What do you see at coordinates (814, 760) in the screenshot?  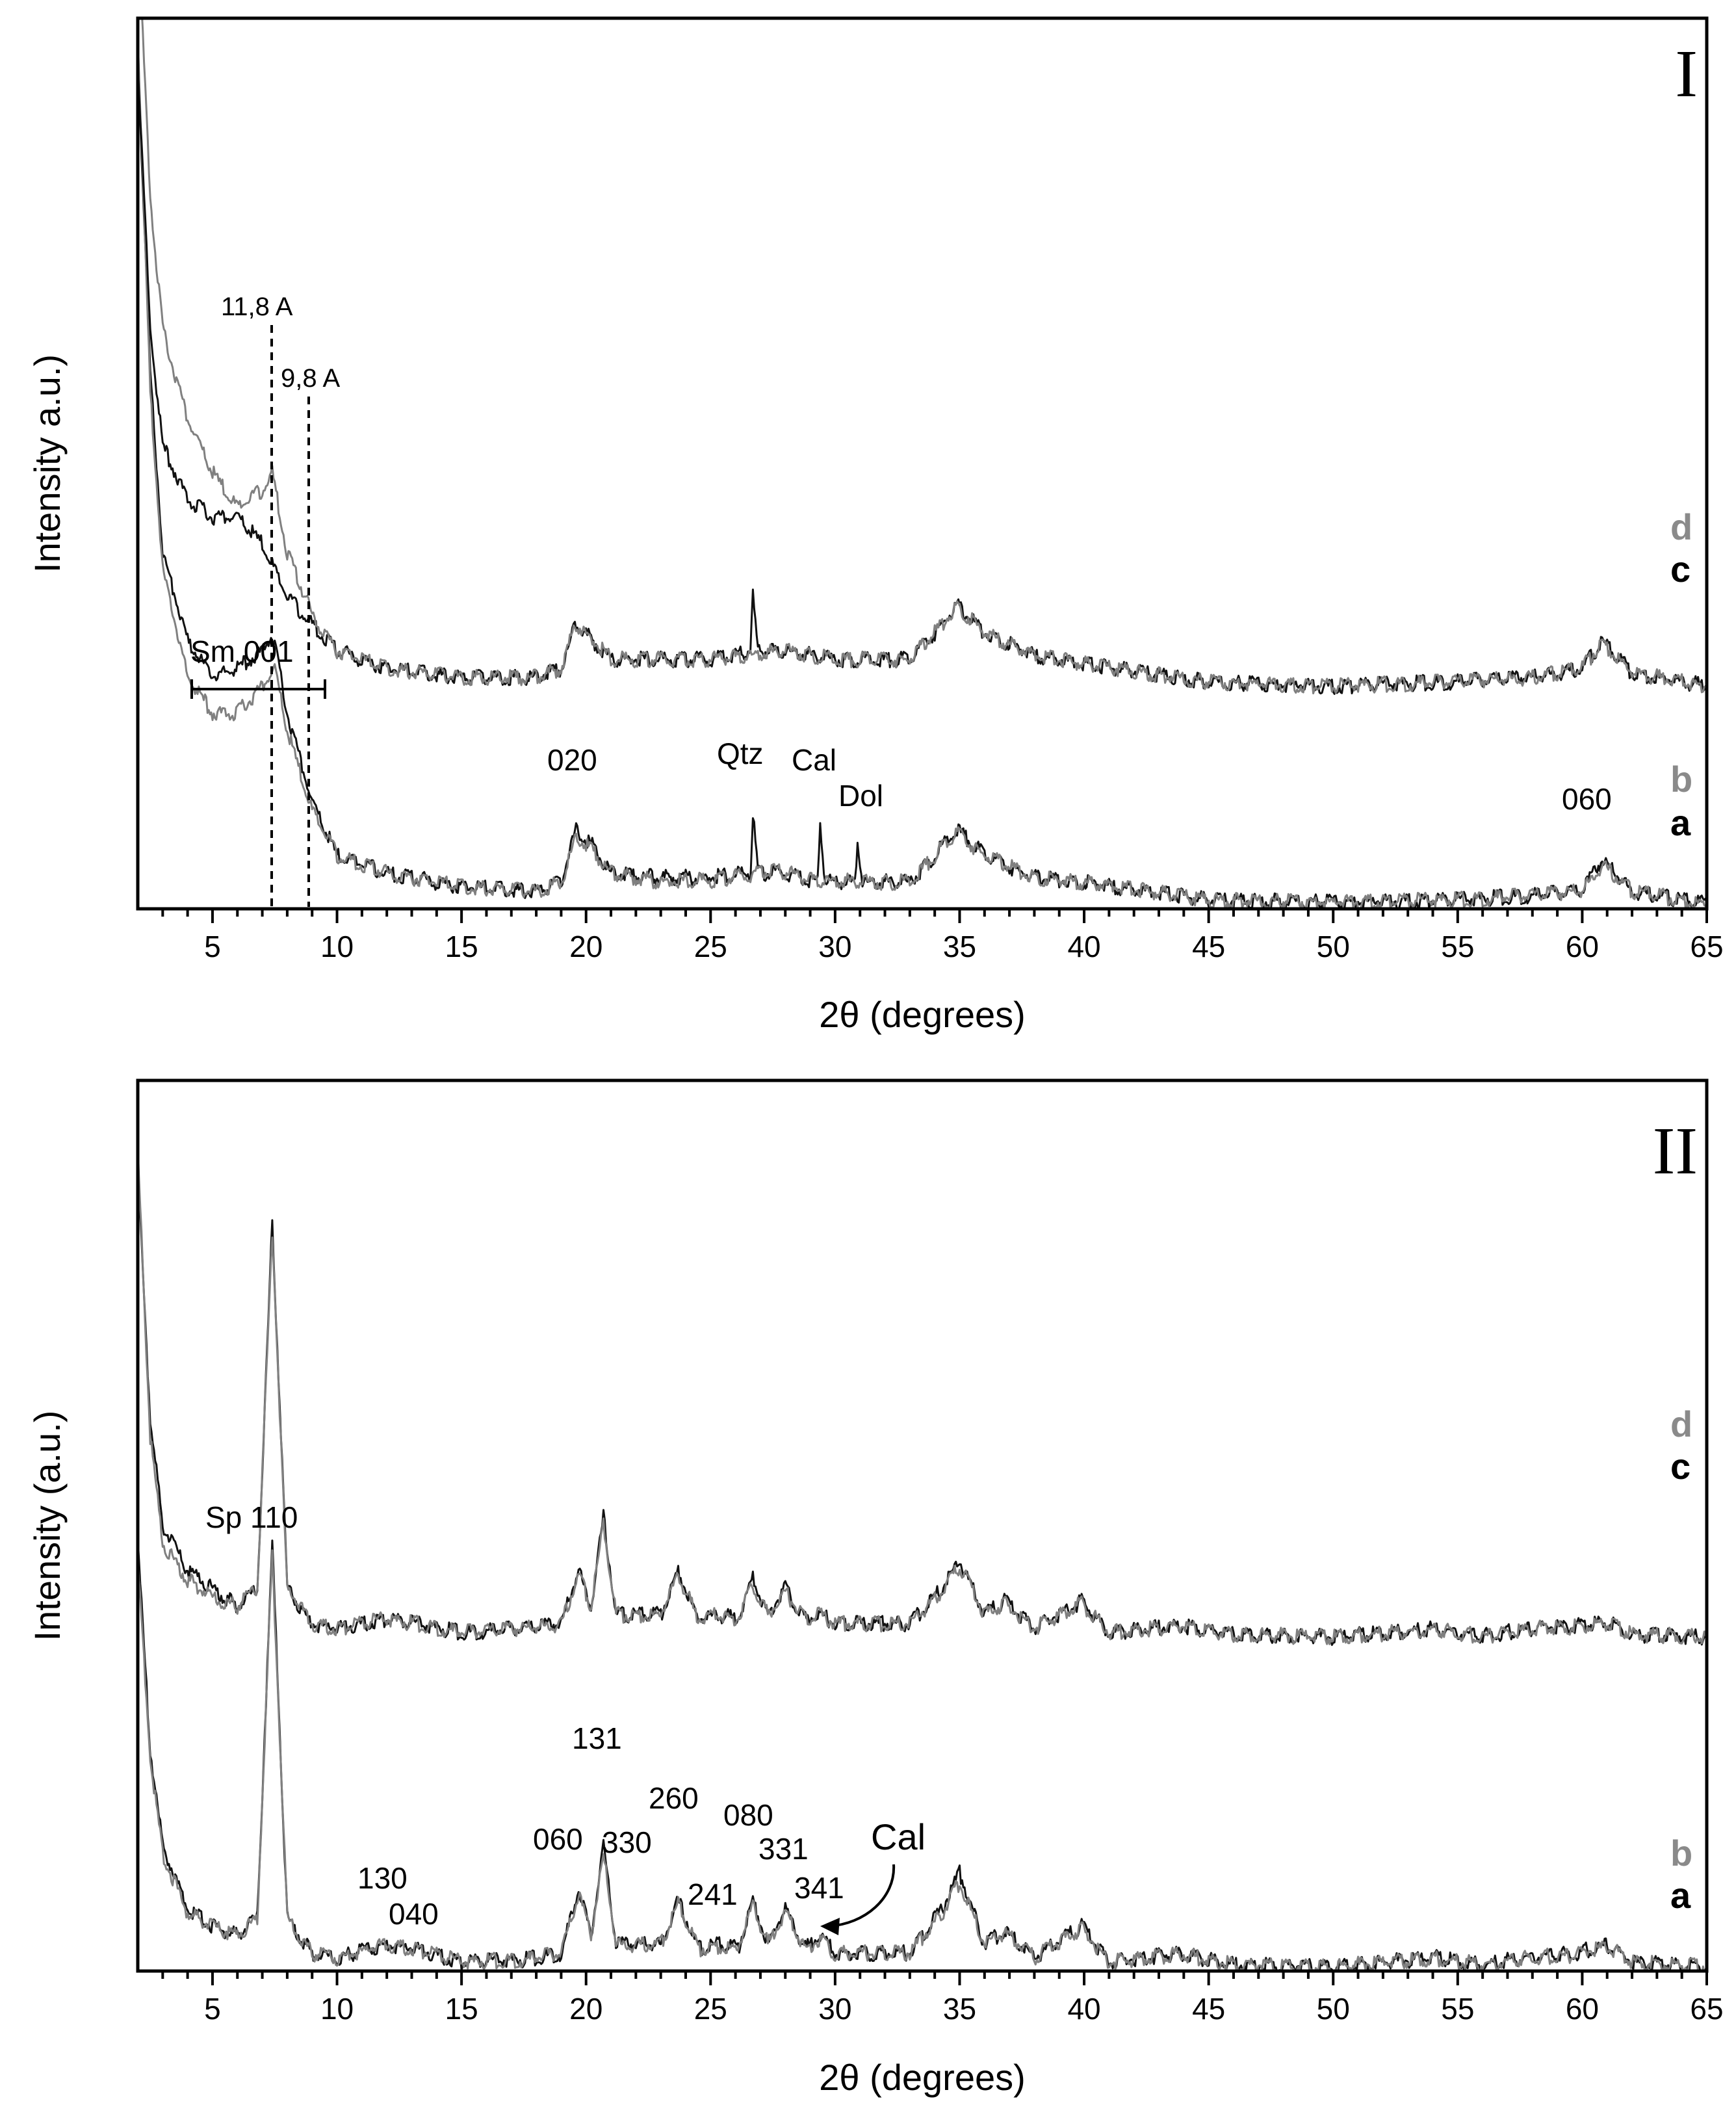 I see `peak-label-cal: Cal` at bounding box center [814, 760].